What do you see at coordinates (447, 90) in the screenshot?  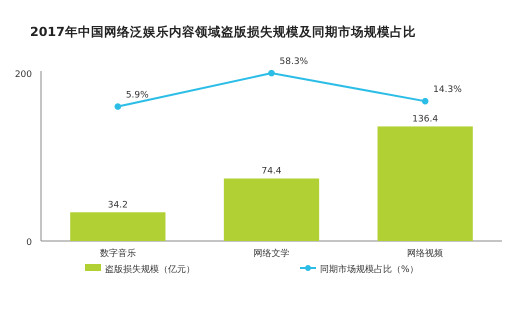 I see `data-label: 14.3%` at bounding box center [447, 90].